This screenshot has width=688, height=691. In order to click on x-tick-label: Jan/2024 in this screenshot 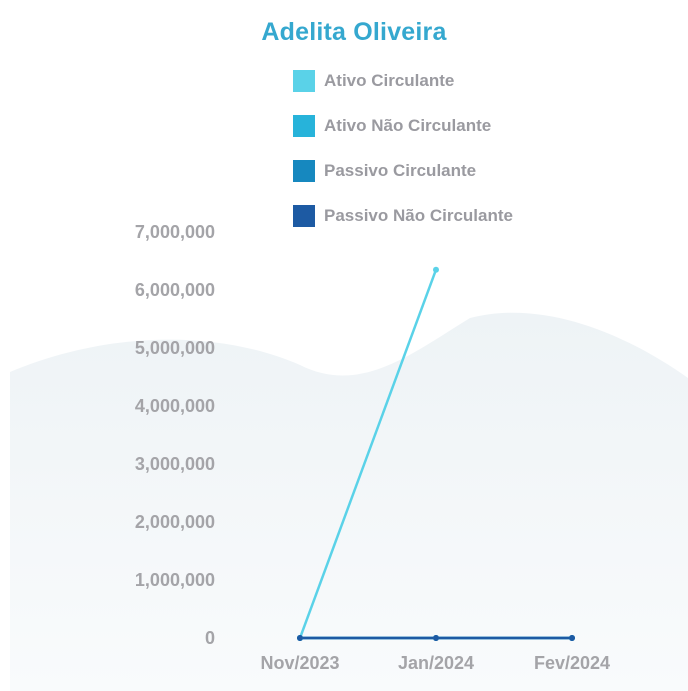, I will do `click(436, 663)`.